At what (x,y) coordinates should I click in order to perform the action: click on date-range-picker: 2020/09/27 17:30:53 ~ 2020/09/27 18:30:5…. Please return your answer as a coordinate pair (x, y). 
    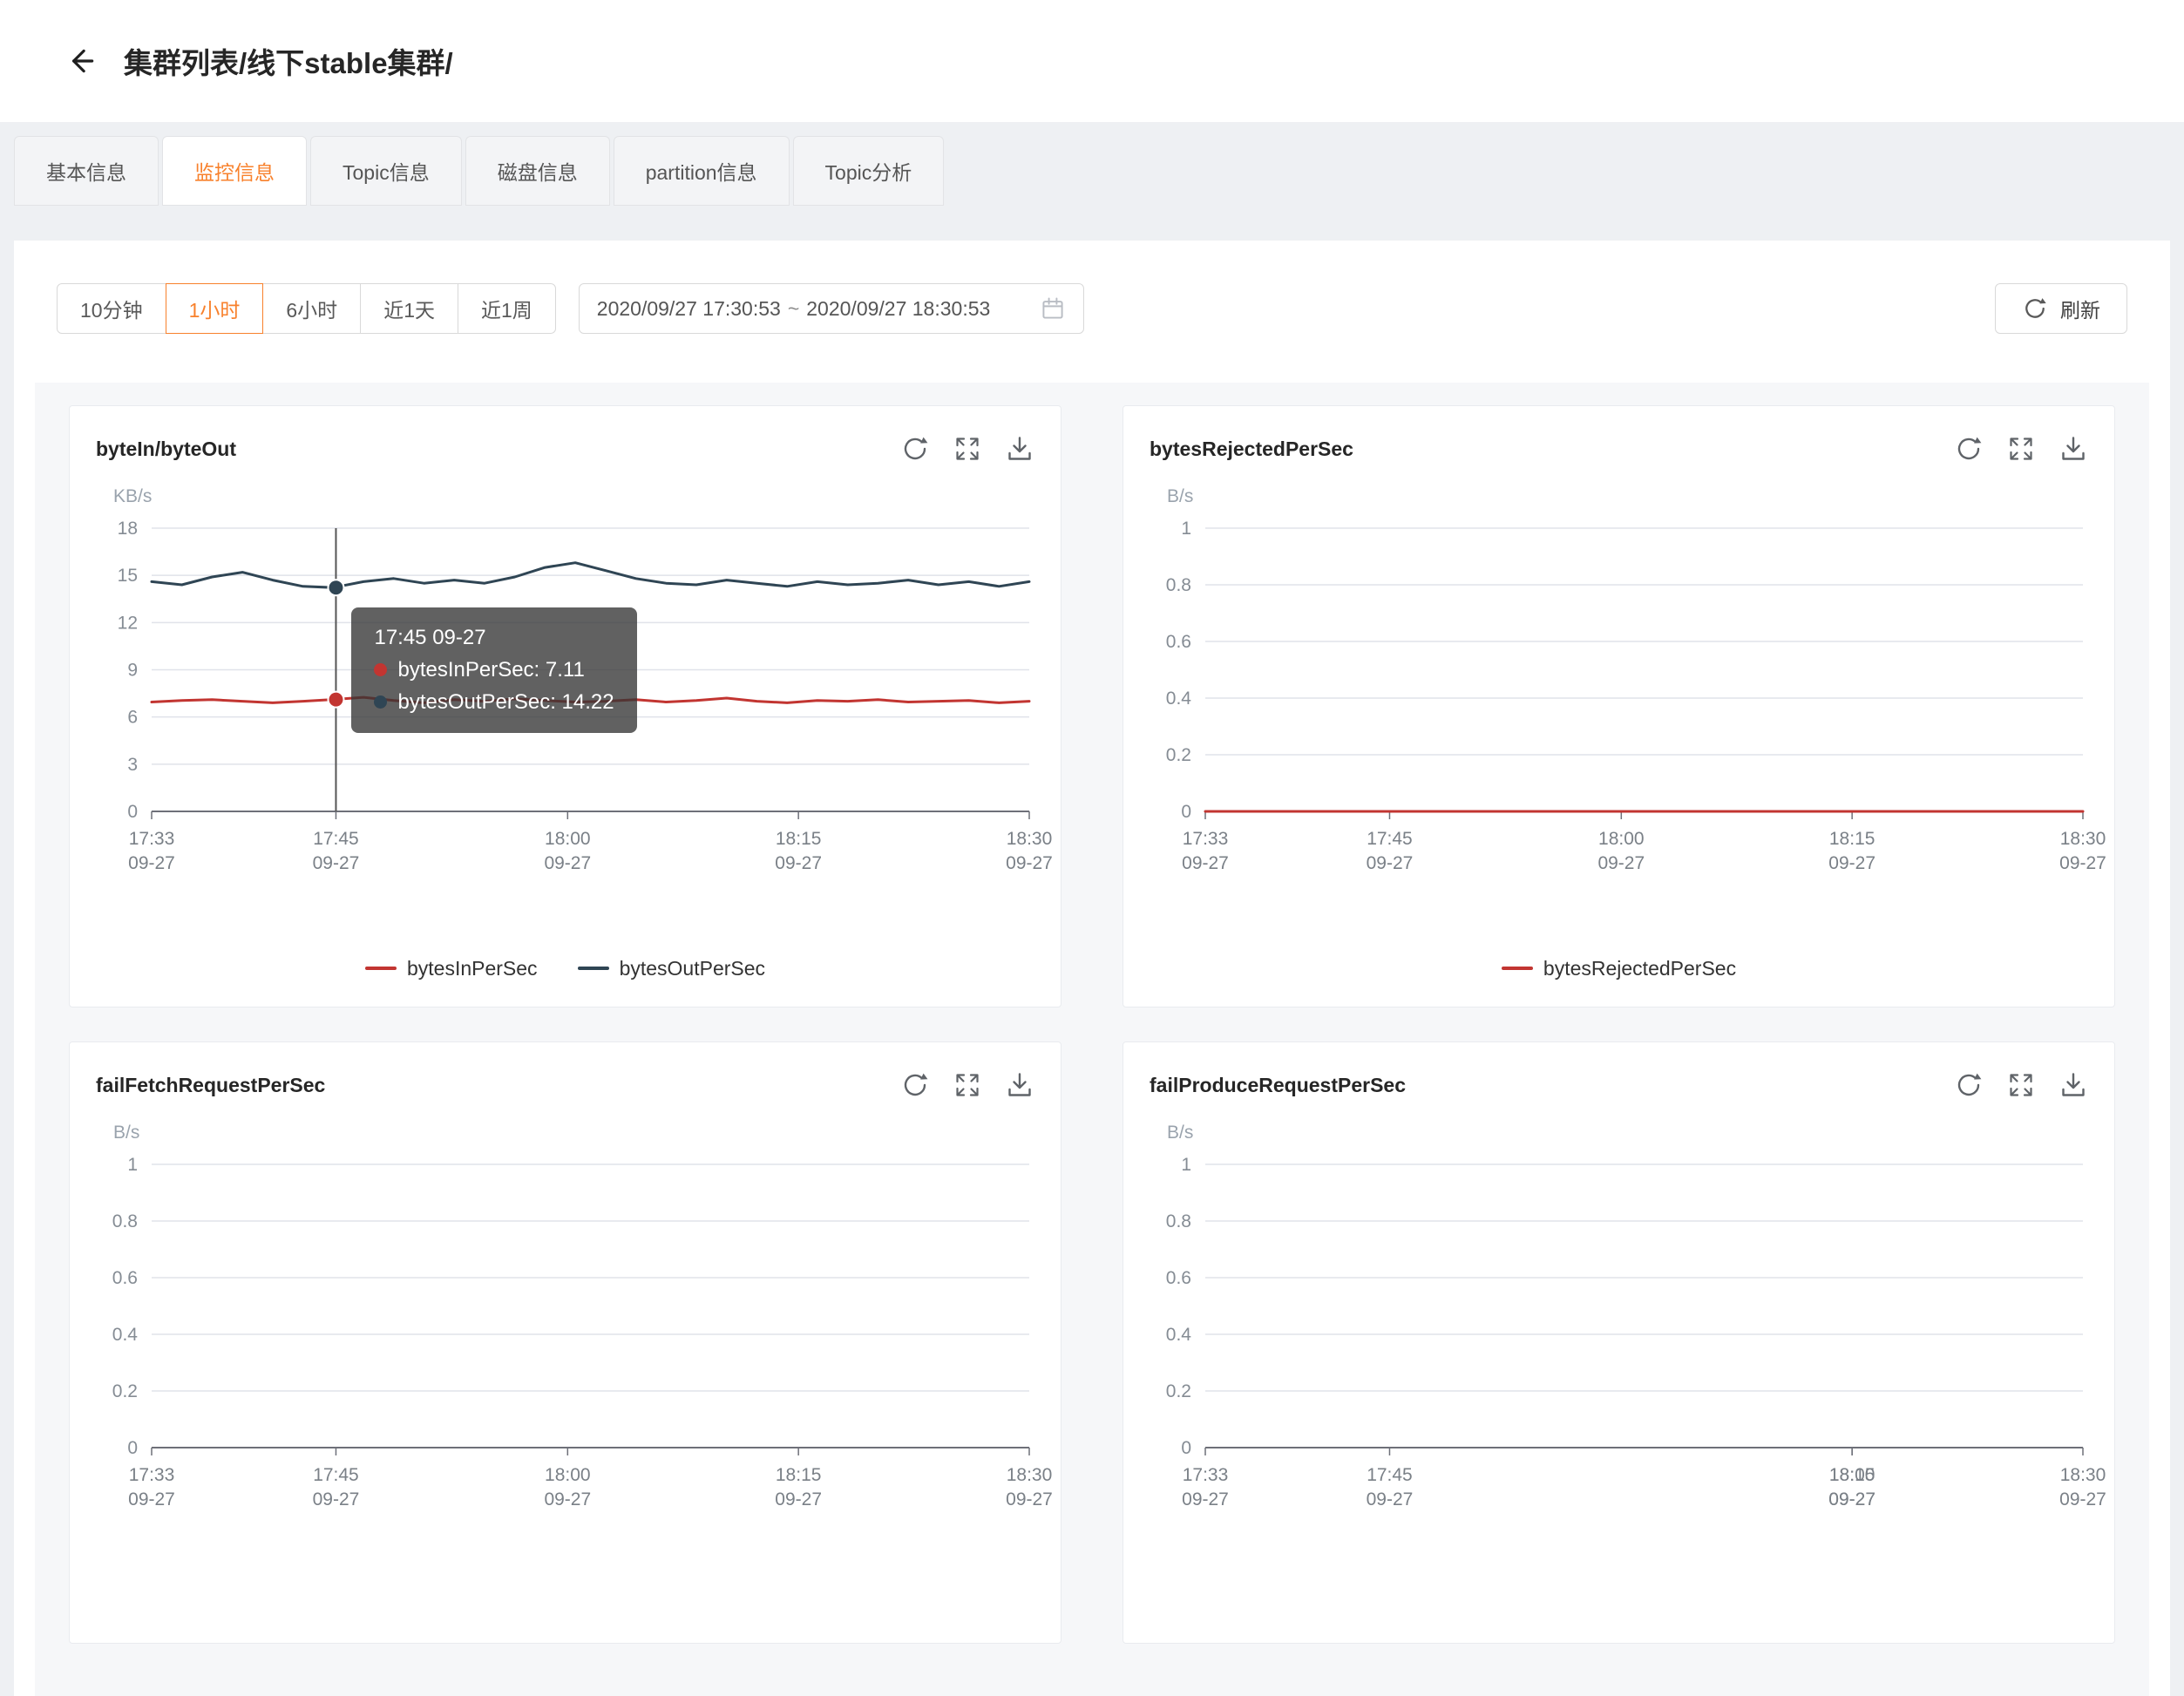
    Looking at the image, I should click on (831, 308).